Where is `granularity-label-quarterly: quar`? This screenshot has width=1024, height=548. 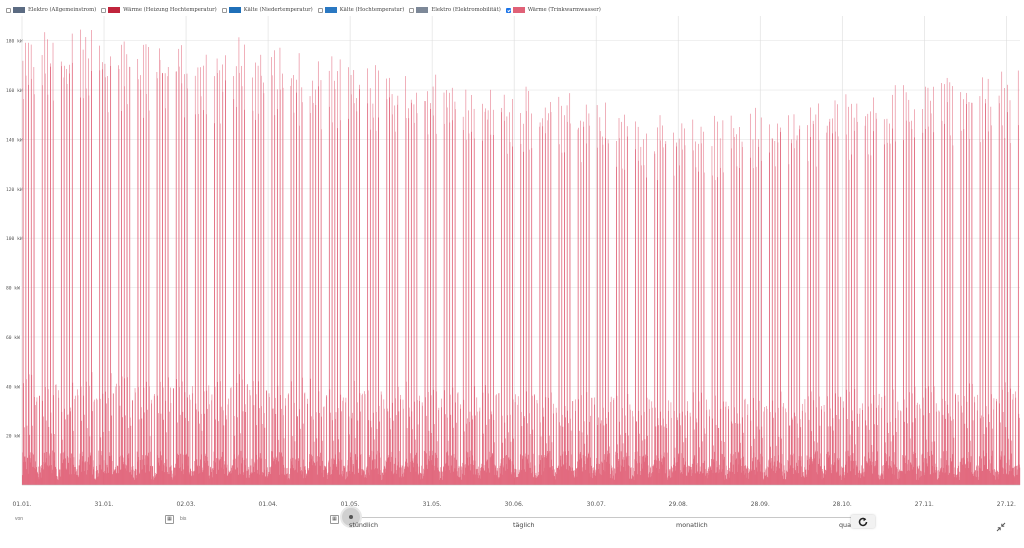
granularity-label-quarterly: quar is located at coordinates (846, 525).